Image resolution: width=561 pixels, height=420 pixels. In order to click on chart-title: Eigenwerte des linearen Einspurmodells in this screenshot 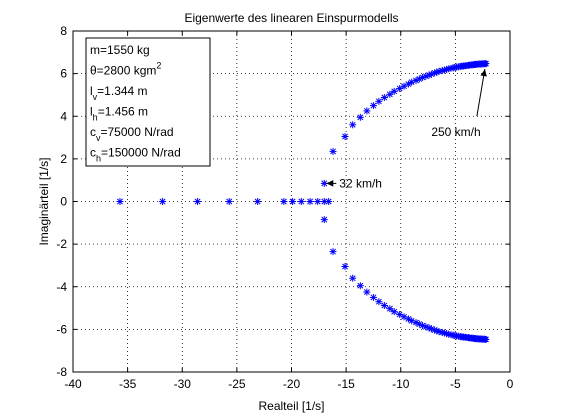, I will do `click(291, 18)`.